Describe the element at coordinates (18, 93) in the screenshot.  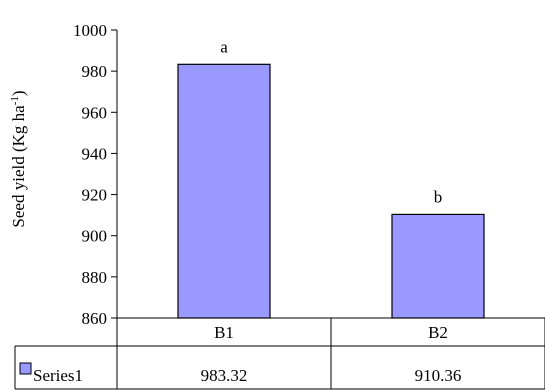
I see `y-axis-label-close: )` at that location.